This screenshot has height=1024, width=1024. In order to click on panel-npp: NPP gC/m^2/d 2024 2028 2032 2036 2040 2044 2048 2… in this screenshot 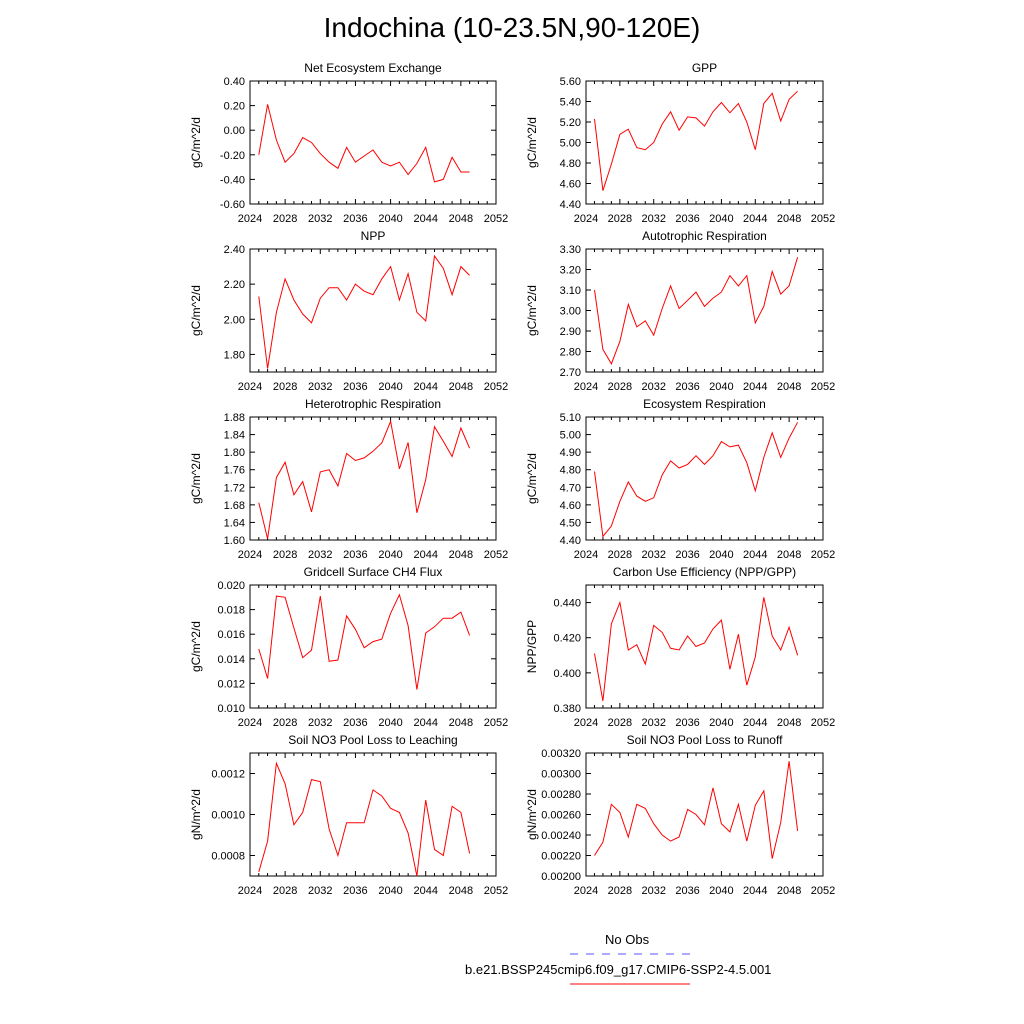, I will do `click(348, 311)`.